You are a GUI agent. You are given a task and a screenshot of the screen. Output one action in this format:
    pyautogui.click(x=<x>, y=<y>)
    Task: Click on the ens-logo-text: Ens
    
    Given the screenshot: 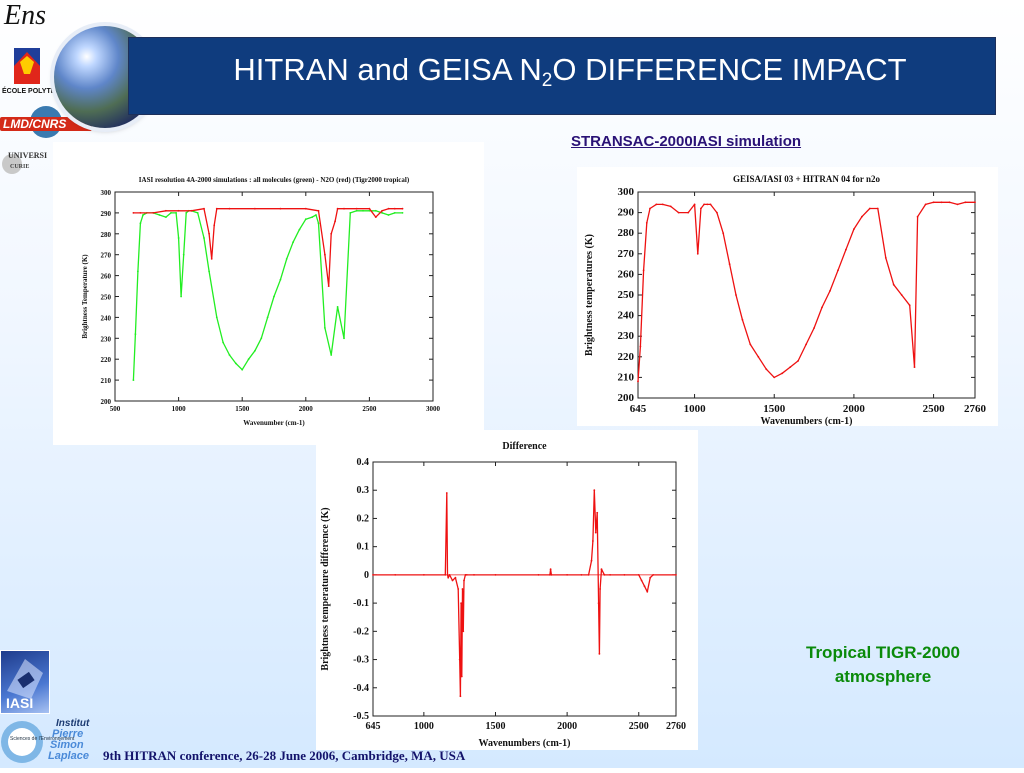 What is the action you would take?
    pyautogui.click(x=25, y=15)
    